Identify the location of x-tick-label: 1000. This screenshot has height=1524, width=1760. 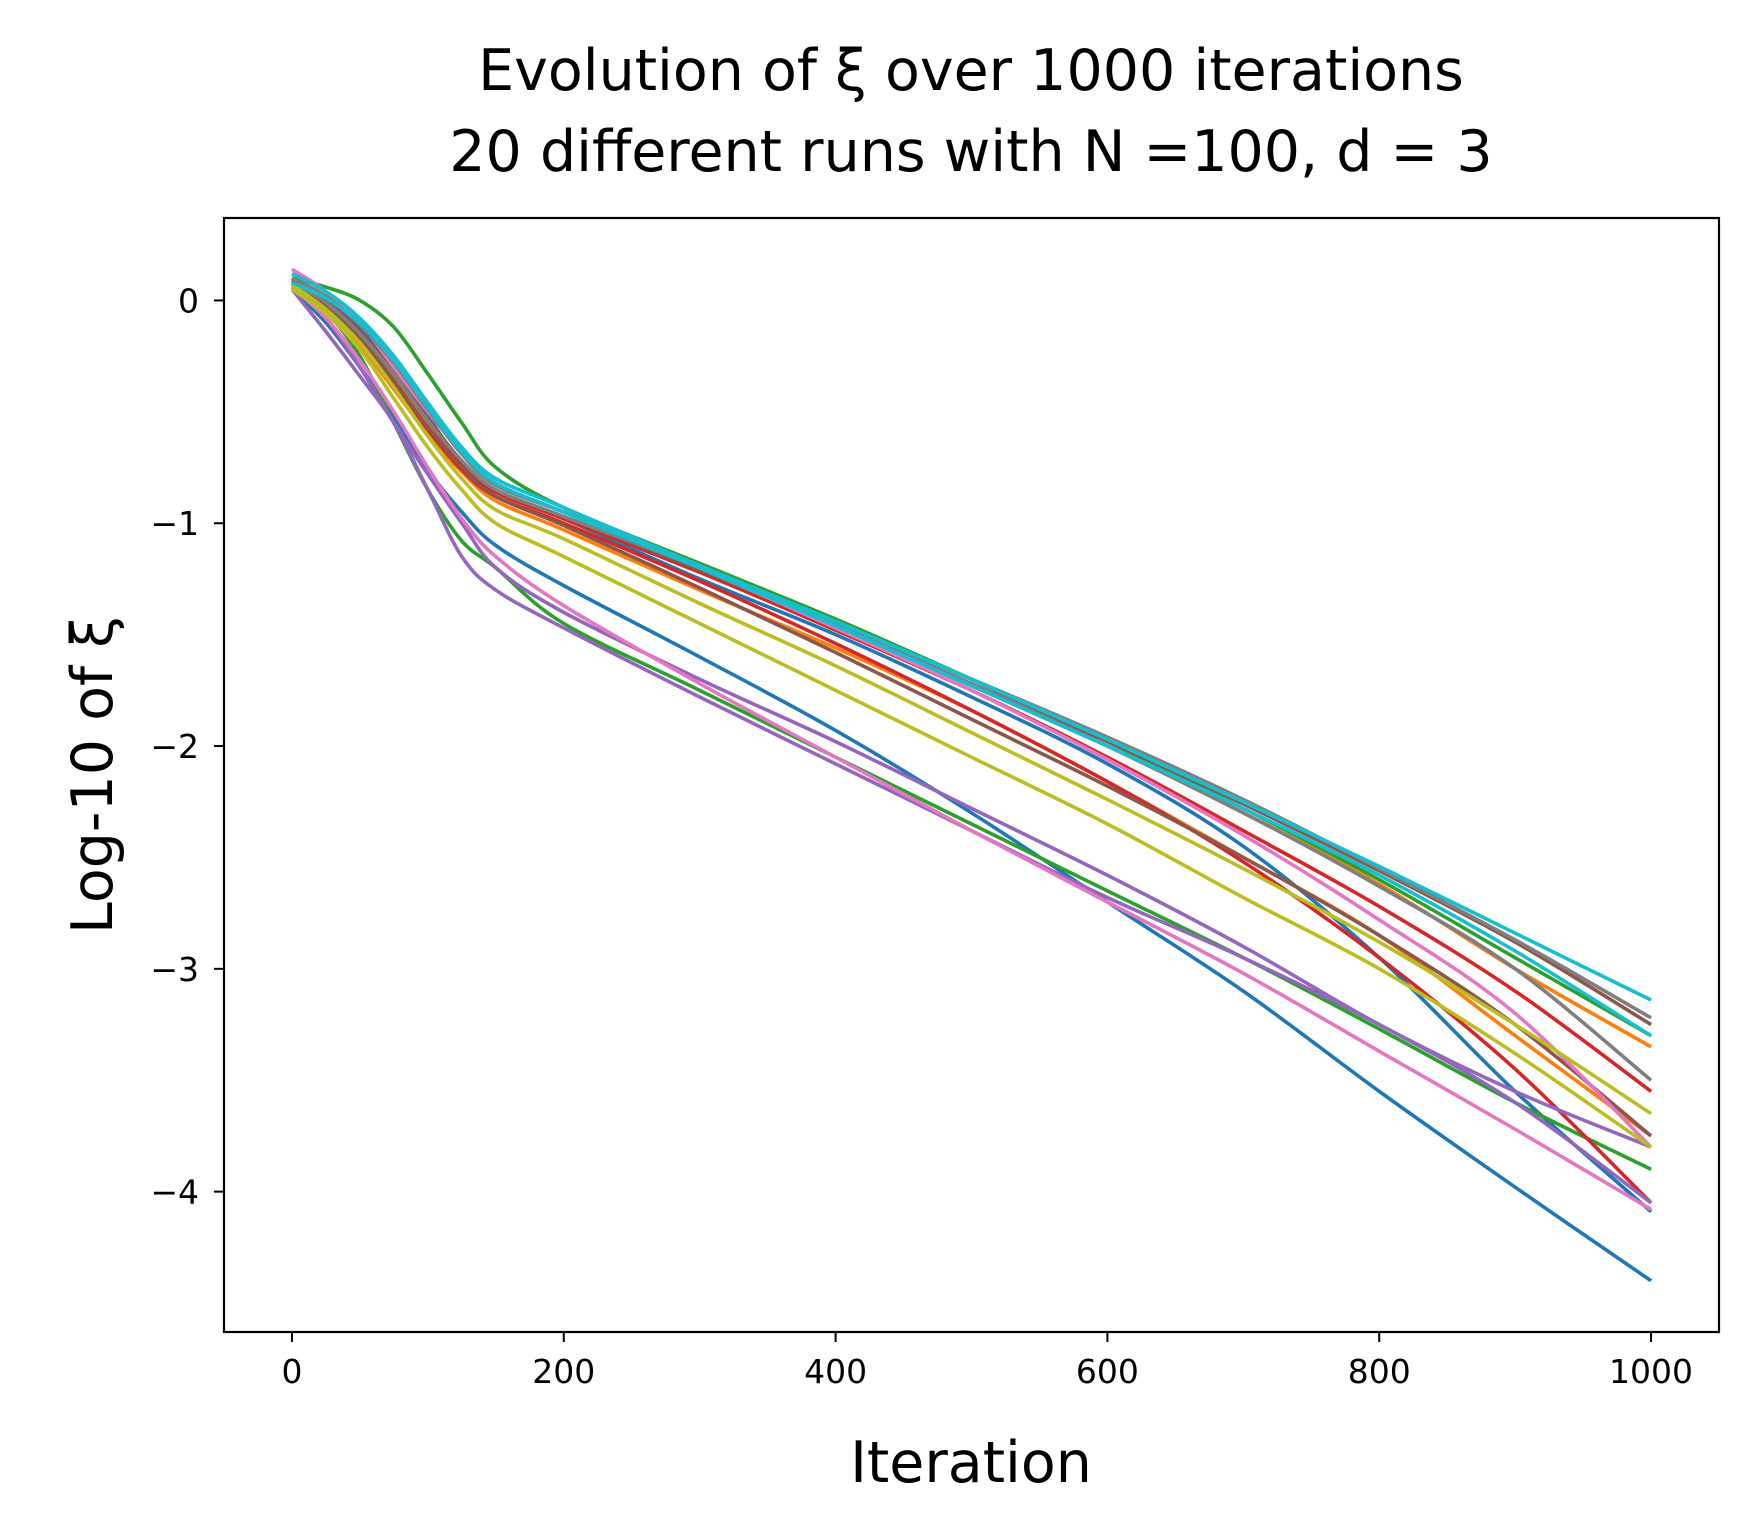
(1651, 1371).